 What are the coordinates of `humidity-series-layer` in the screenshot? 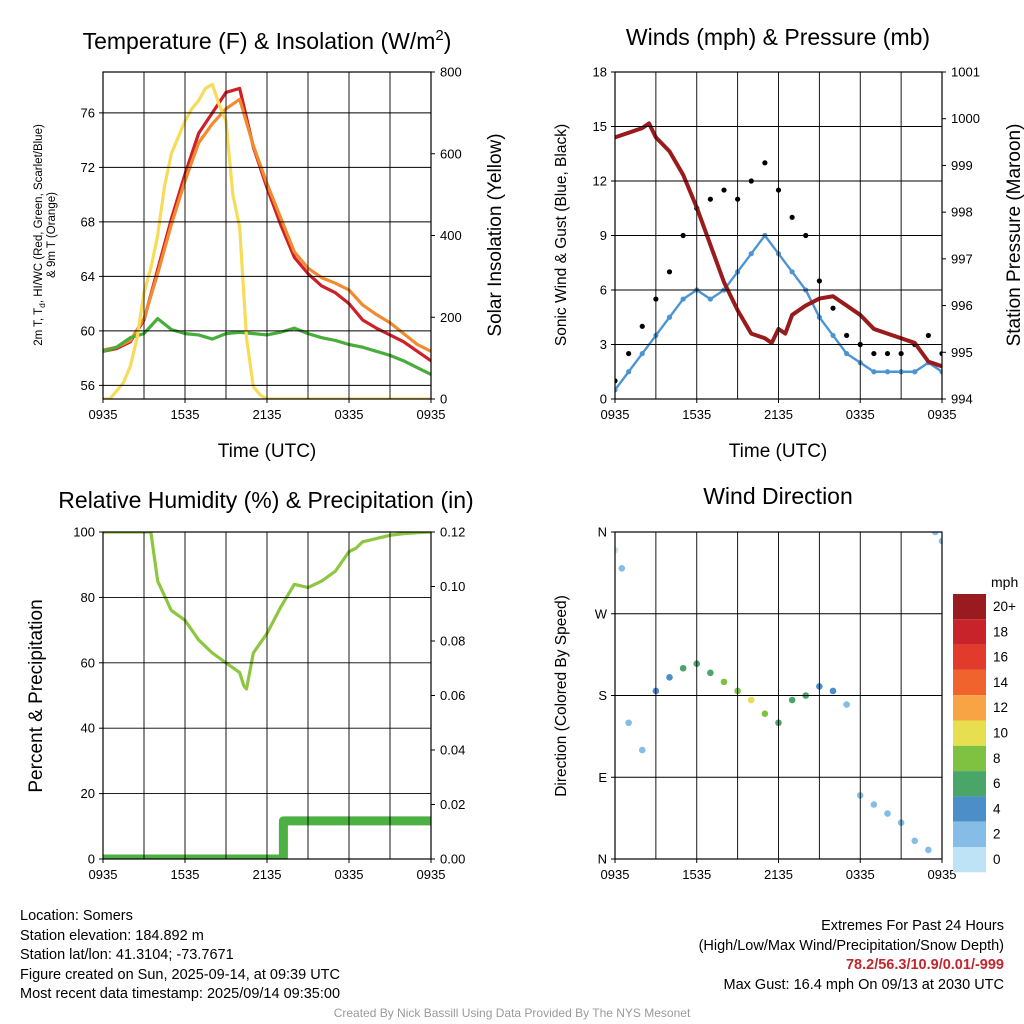 It's located at (267, 695).